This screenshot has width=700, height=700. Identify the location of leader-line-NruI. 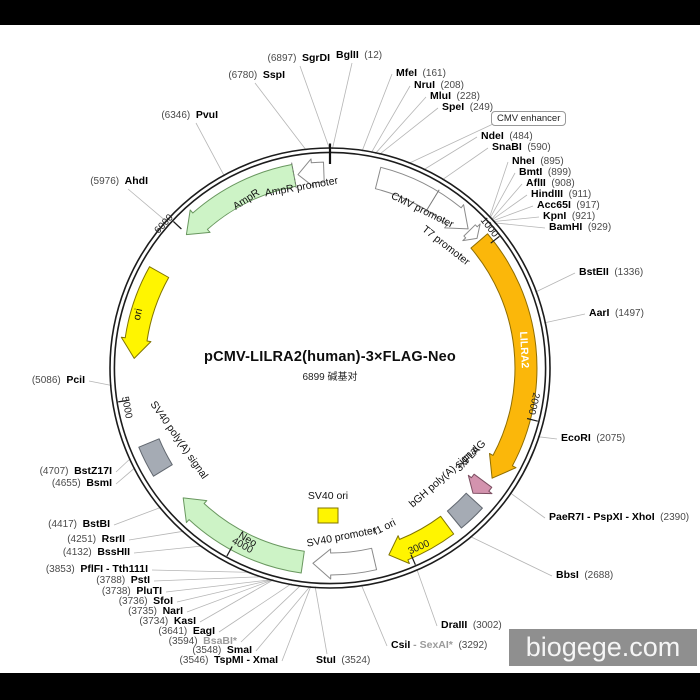
(390, 119).